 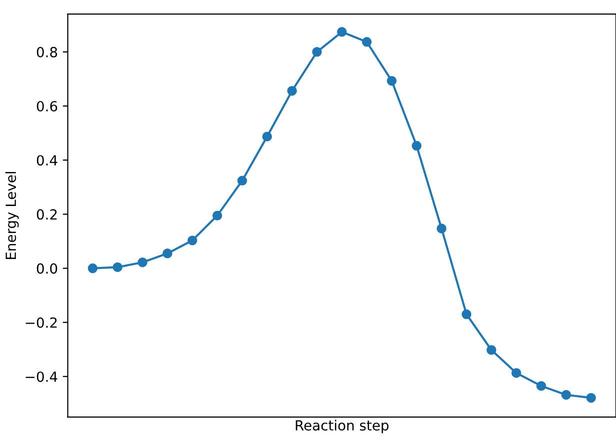 What do you see at coordinates (342, 427) in the screenshot?
I see `x-axis-title: Reaction step` at bounding box center [342, 427].